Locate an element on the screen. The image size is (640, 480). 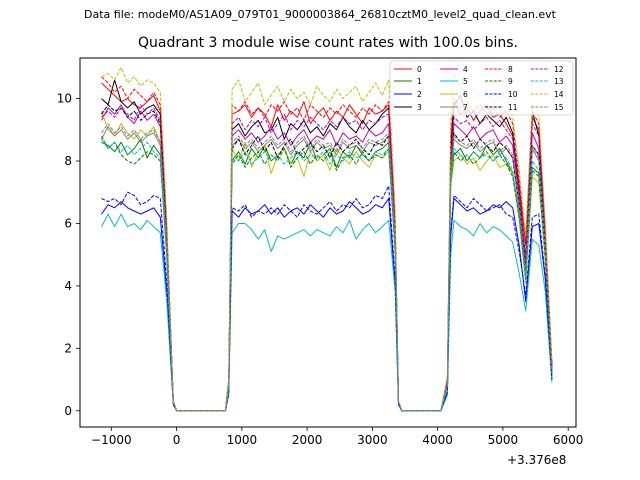
legend-label-15: 15 is located at coordinates (559, 107).